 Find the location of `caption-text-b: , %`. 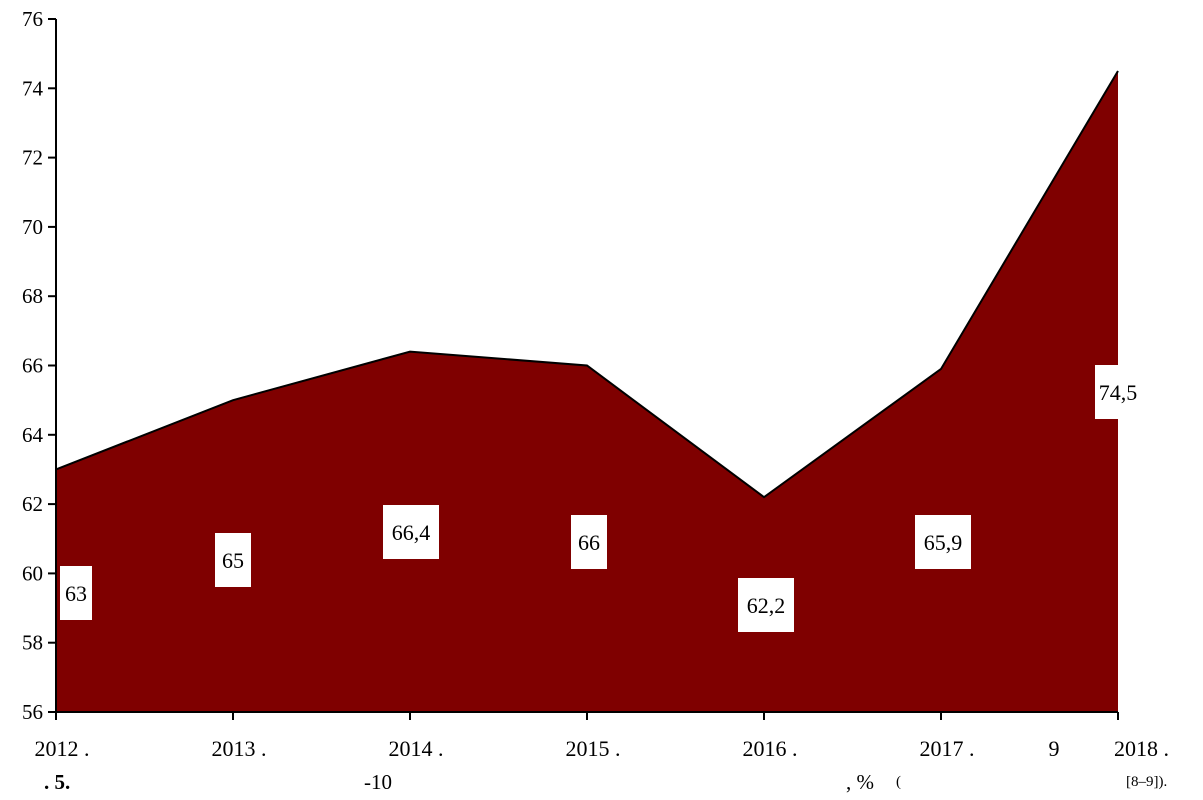

caption-text-b: , % is located at coordinates (860, 782).